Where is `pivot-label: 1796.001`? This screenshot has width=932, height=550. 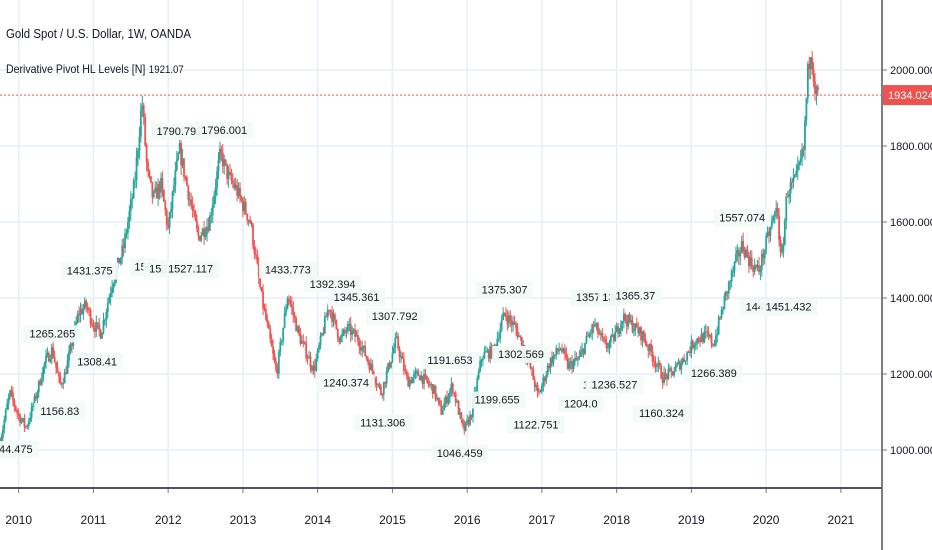 pivot-label: 1796.001 is located at coordinates (224, 131).